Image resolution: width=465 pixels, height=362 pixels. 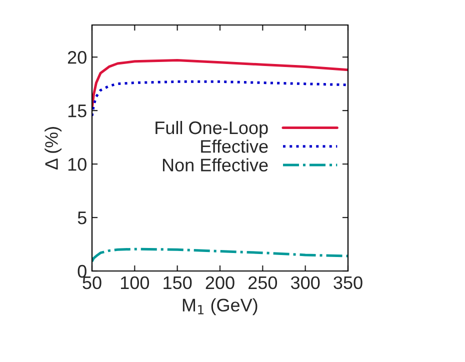 I want to click on y-tick-label: 5, so click(x=82, y=218).